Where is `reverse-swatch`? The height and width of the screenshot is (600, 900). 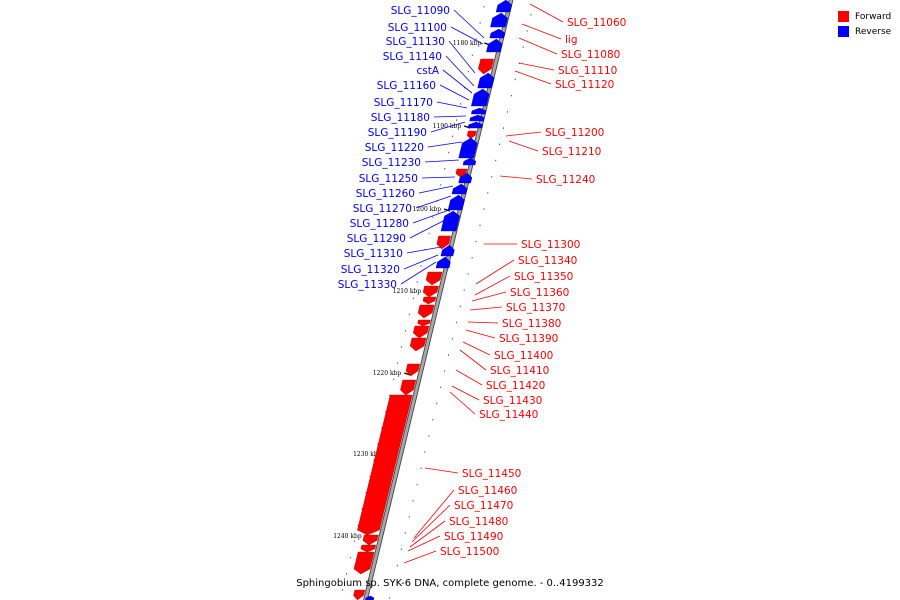
reverse-swatch is located at coordinates (843, 31).